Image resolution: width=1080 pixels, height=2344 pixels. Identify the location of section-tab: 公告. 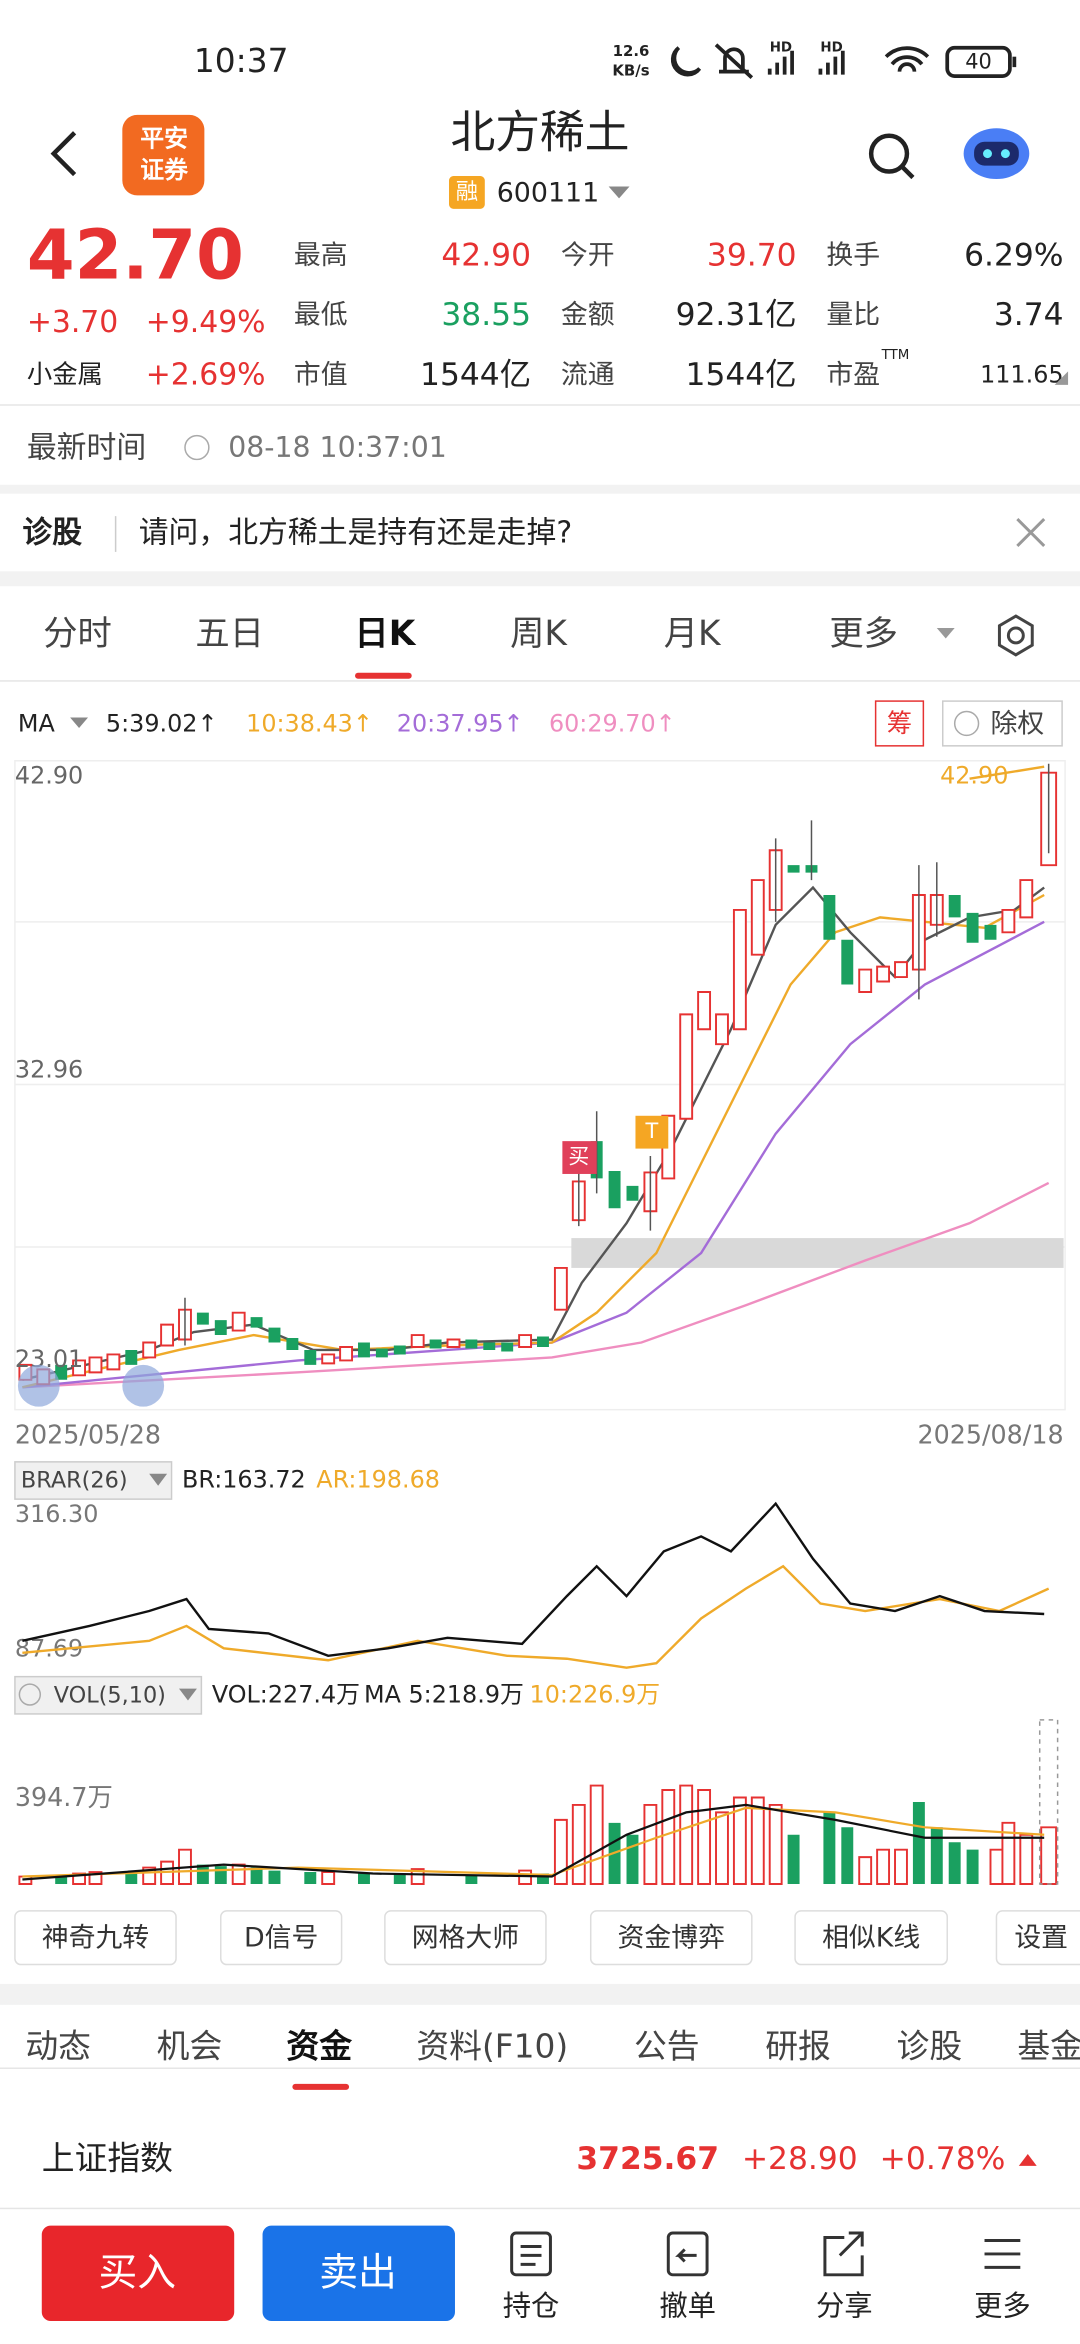
(667, 2047).